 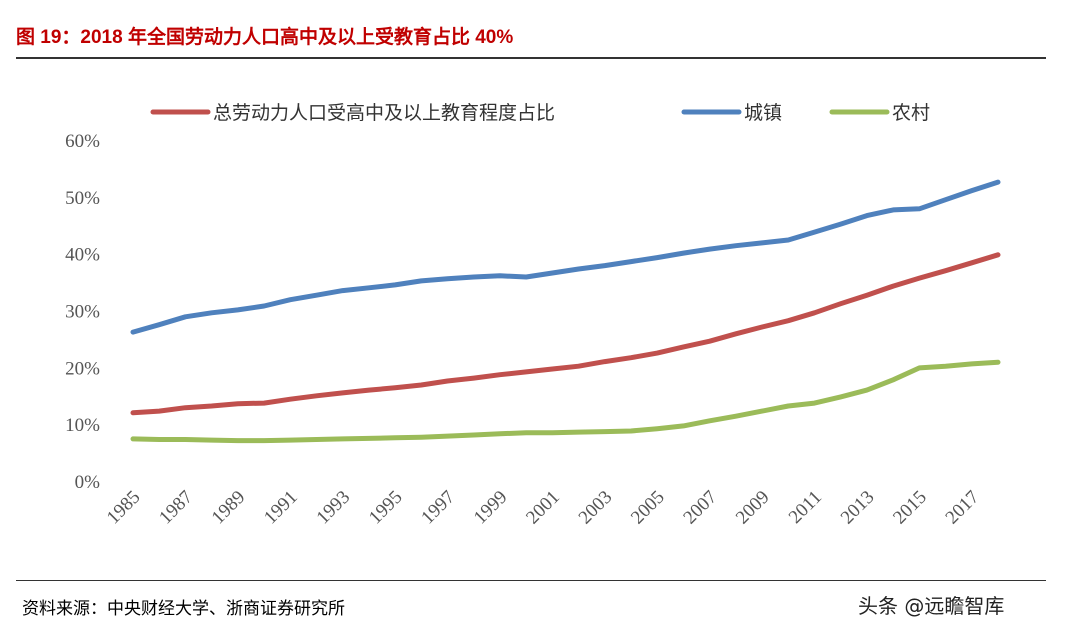 I want to click on x-tick-label: 2007, so click(x=700, y=508).